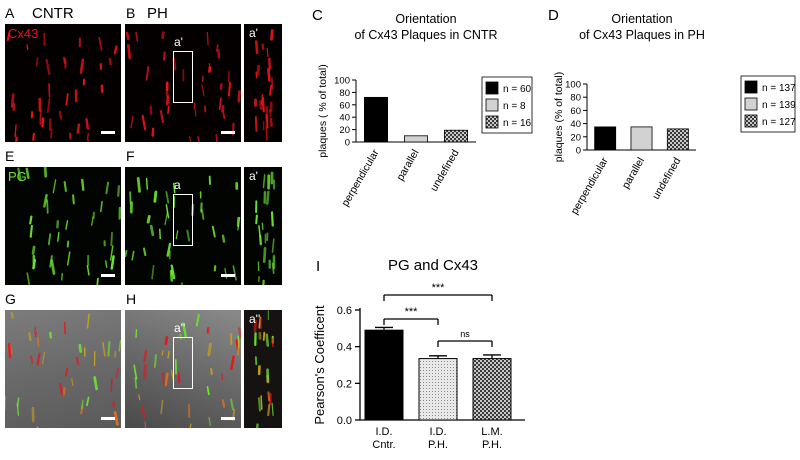  Describe the element at coordinates (344, 130) in the screenshot. I see `y-tick-label: 20` at that location.